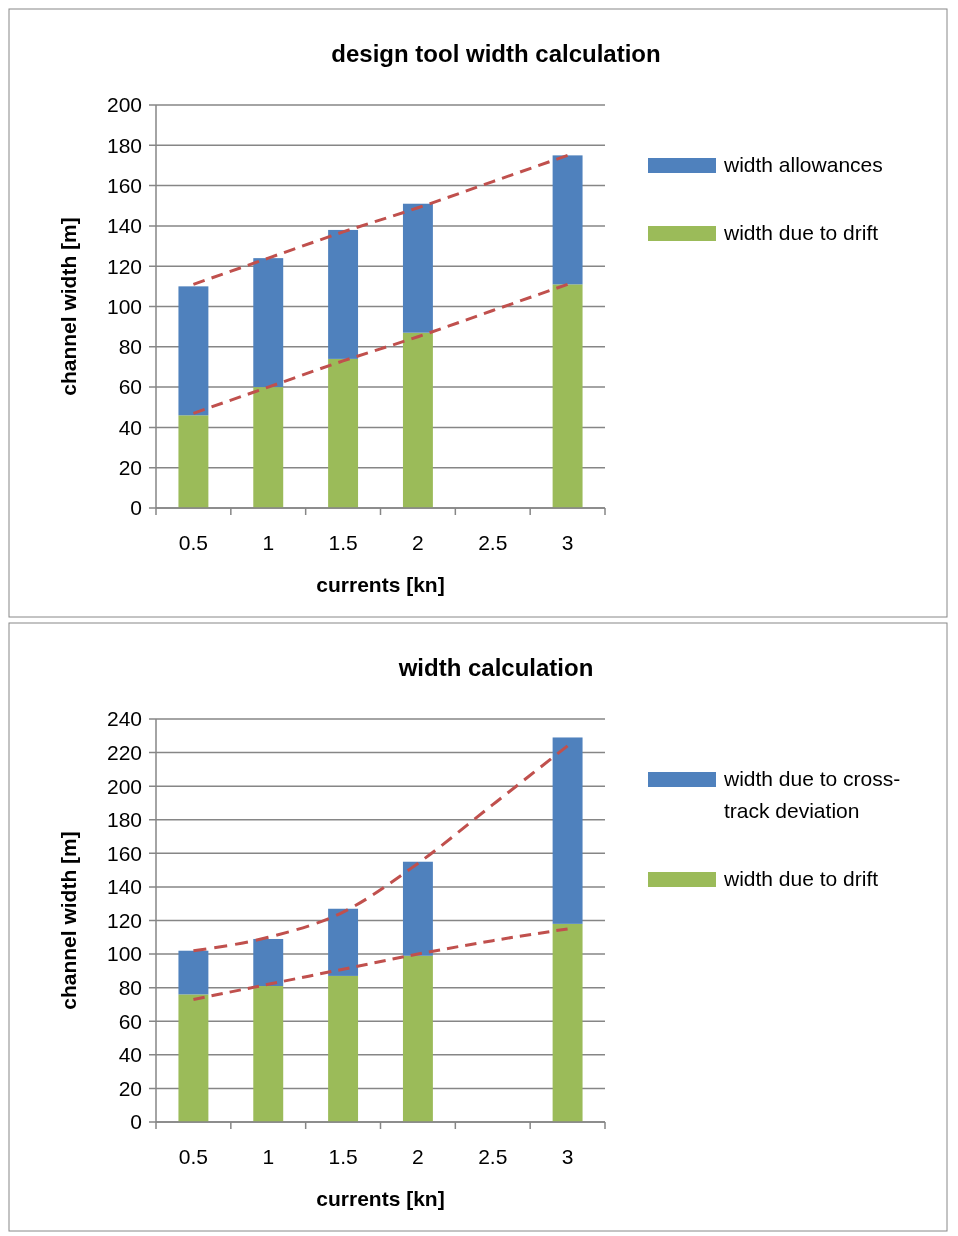 The width and height of the screenshot is (958, 1236). I want to click on legend-label: width allowances, so click(803, 165).